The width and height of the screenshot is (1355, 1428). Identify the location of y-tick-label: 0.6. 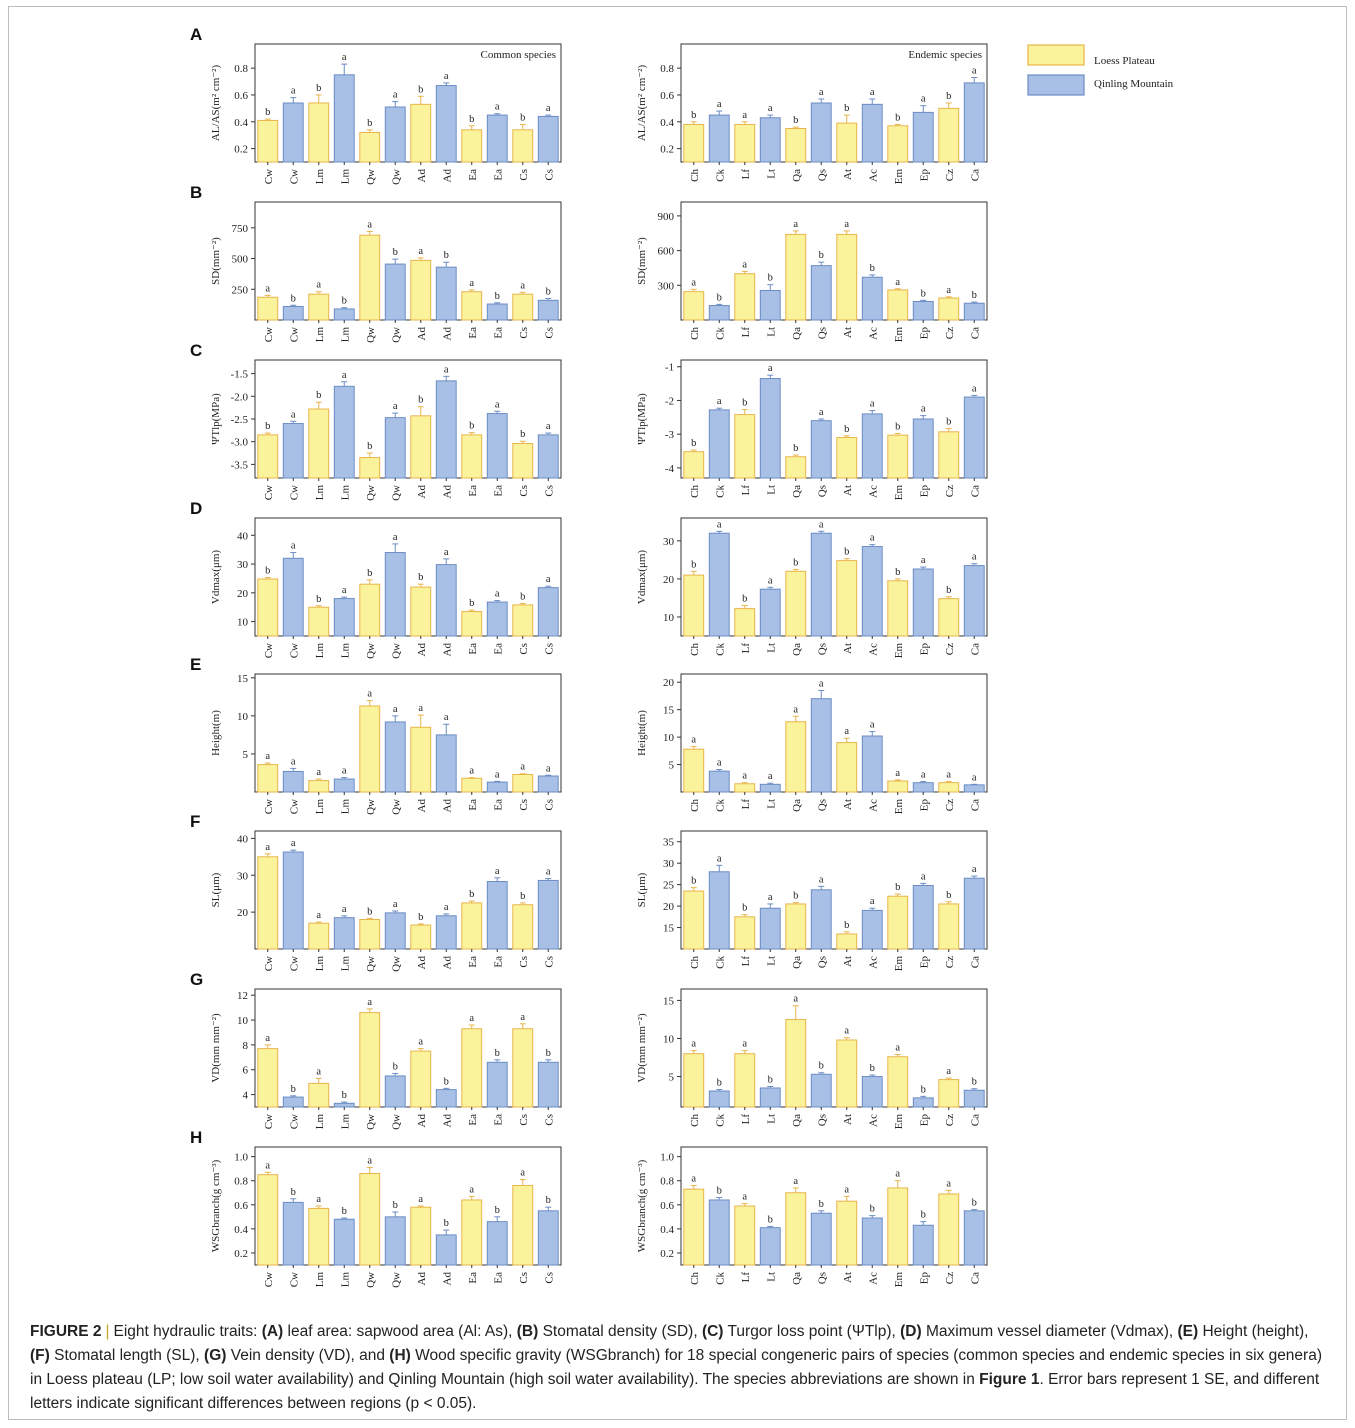
(241, 1206).